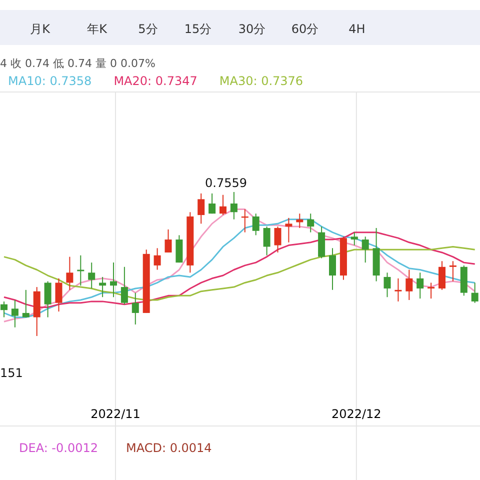 The width and height of the screenshot is (480, 480). I want to click on text: DEA: -0.0012, so click(58, 448).